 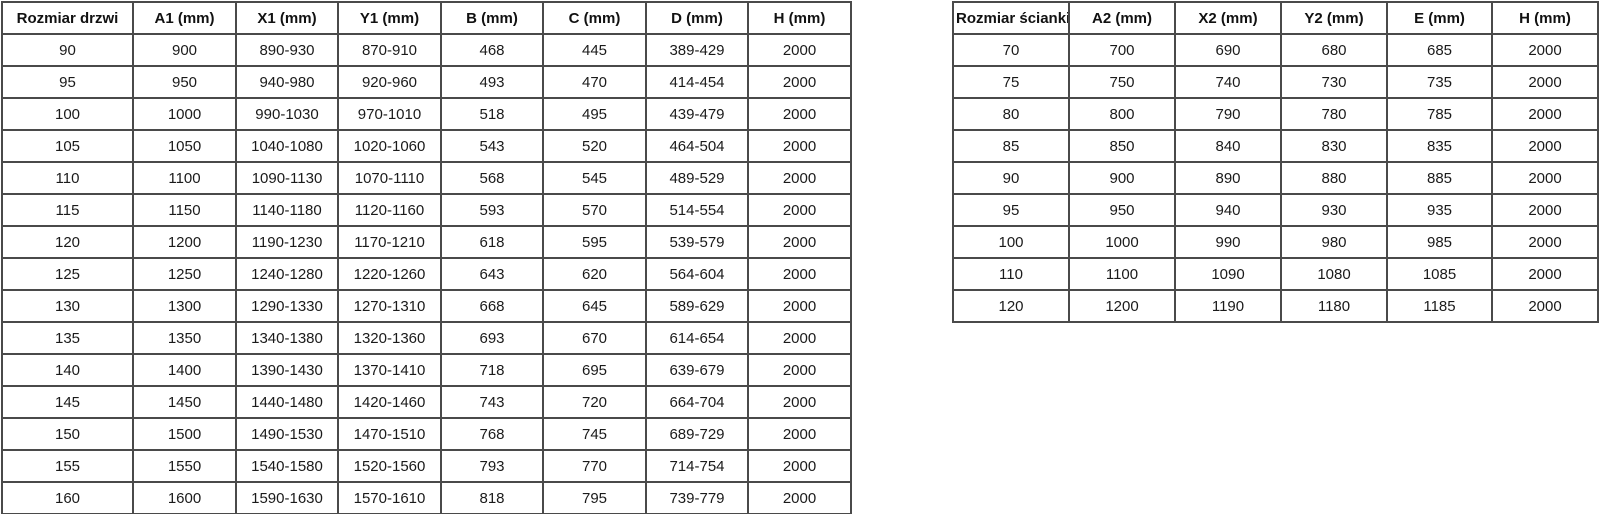 What do you see at coordinates (492, 146) in the screenshot?
I see `table-cell: 543` at bounding box center [492, 146].